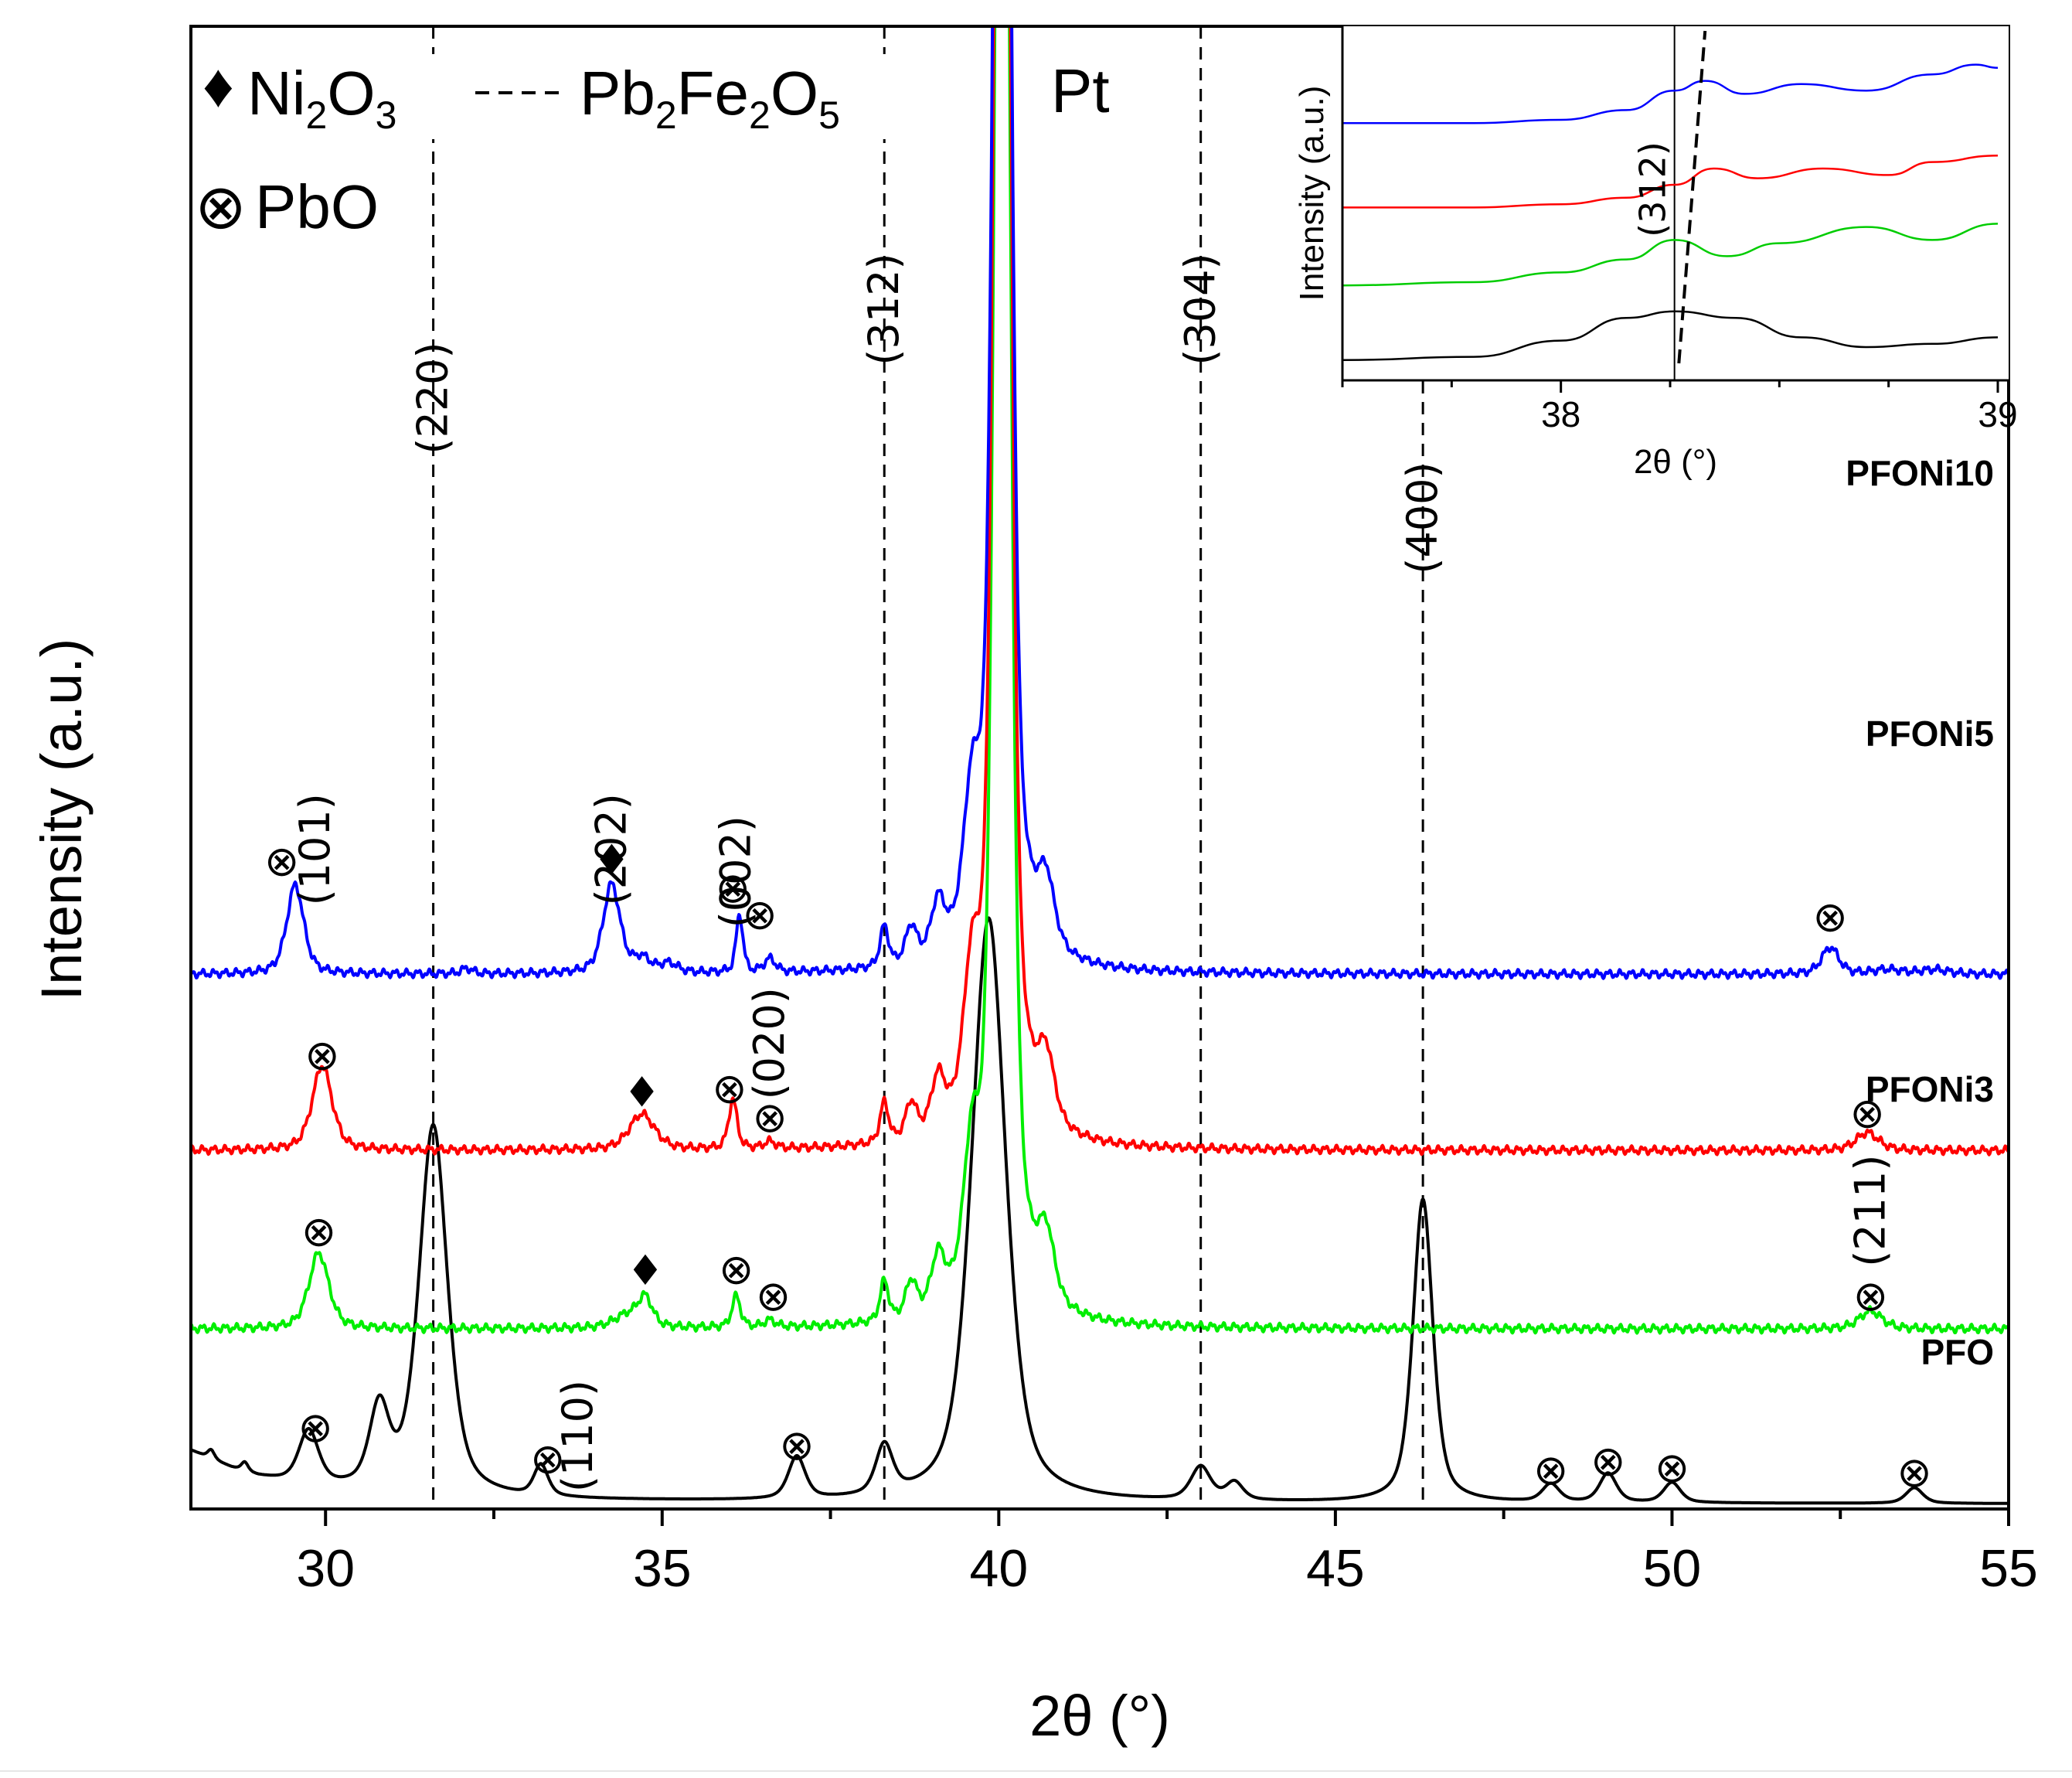  What do you see at coordinates (1997, 414) in the screenshot?
I see `inset-x-tick-label: 39` at bounding box center [1997, 414].